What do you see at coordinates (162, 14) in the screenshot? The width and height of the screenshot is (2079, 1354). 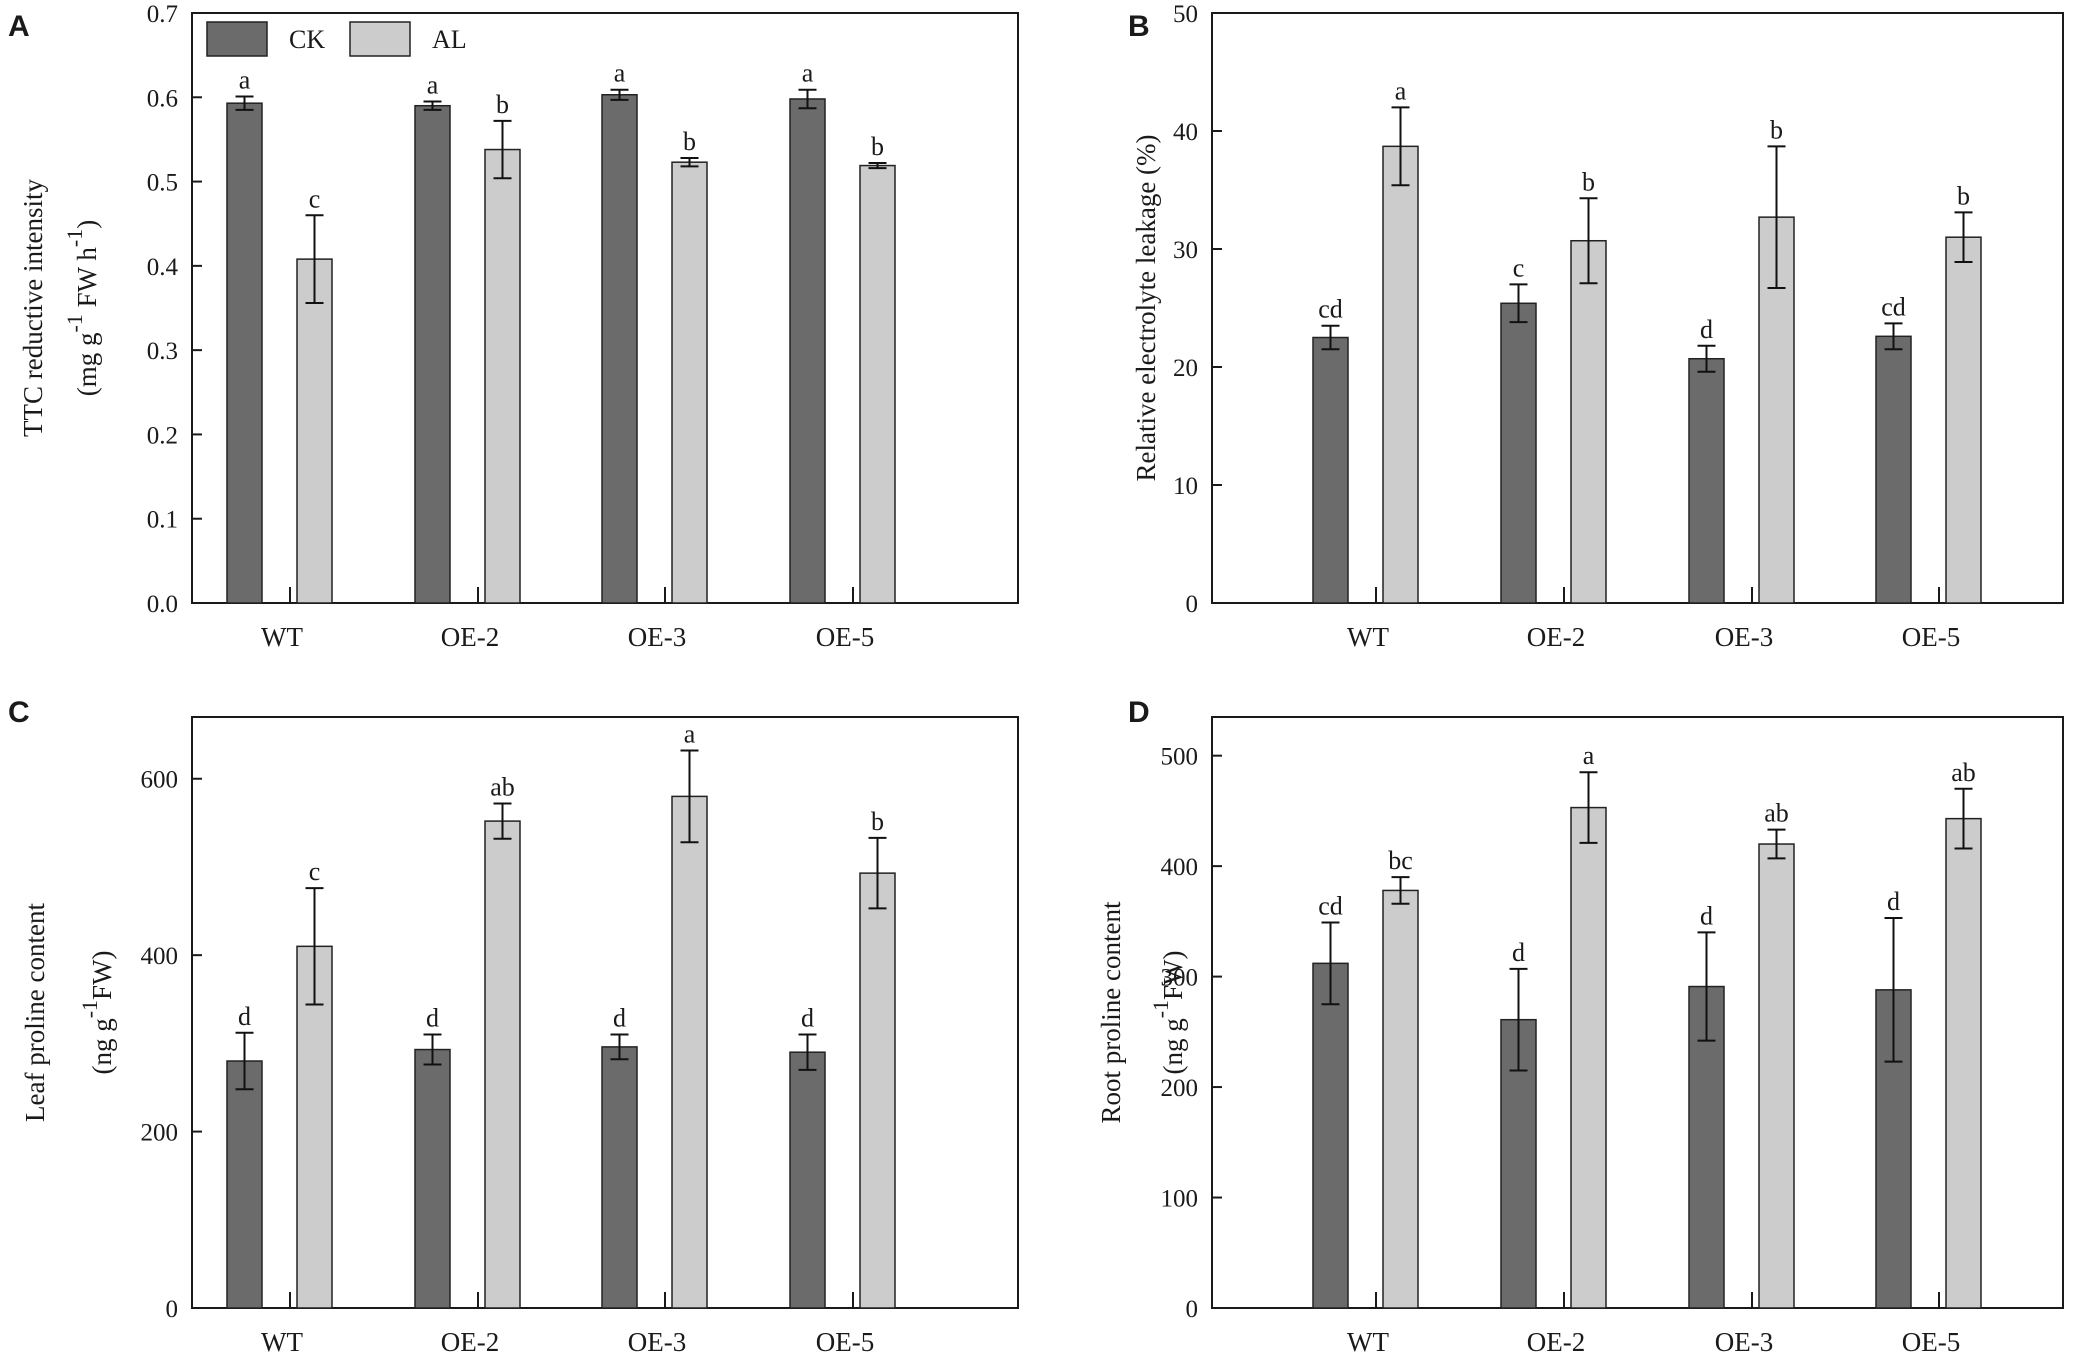 I see `y-tick-label: 0.7` at bounding box center [162, 14].